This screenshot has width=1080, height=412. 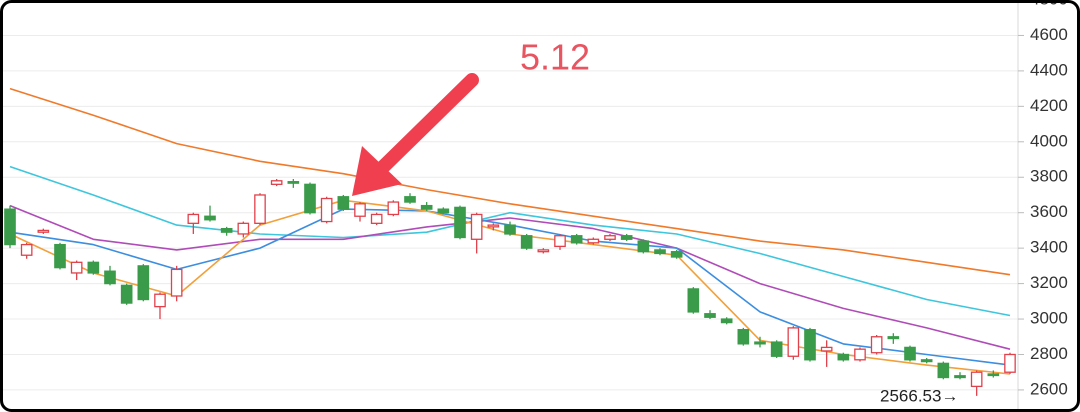 What do you see at coordinates (1049, 140) in the screenshot?
I see `y-tick-label: 4000` at bounding box center [1049, 140].